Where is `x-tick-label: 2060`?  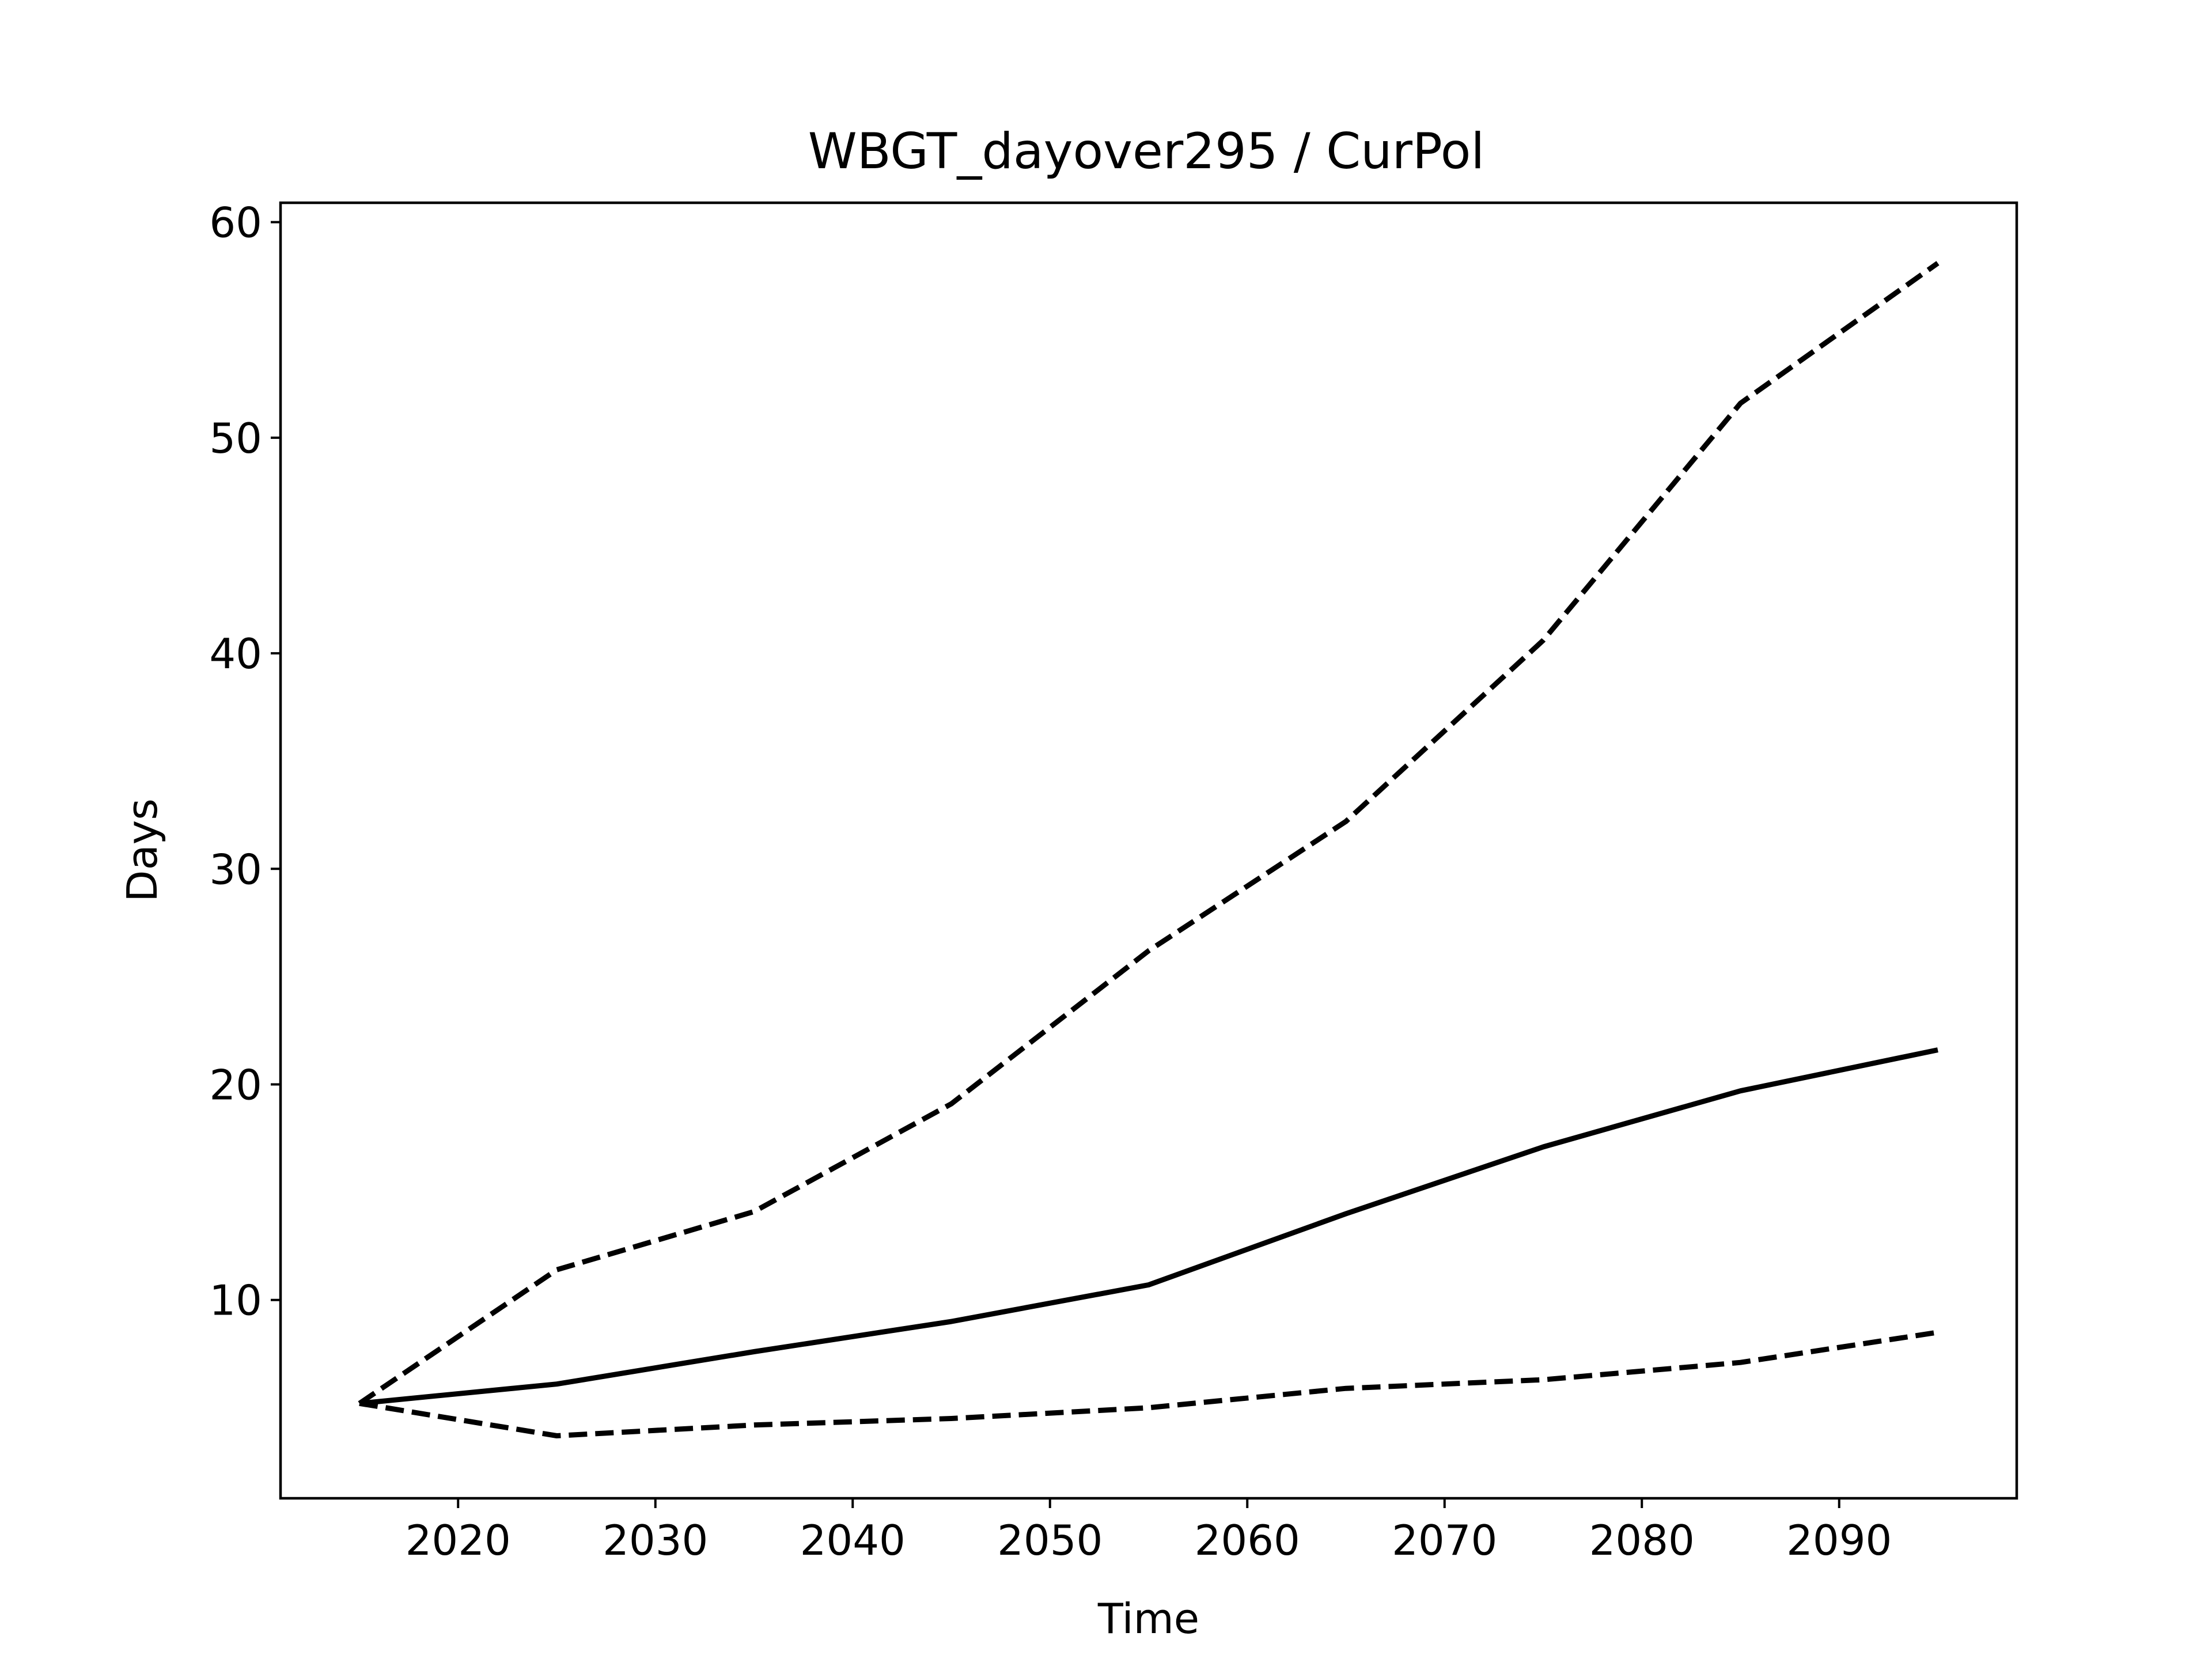 x-tick-label: 2060 is located at coordinates (1247, 1540).